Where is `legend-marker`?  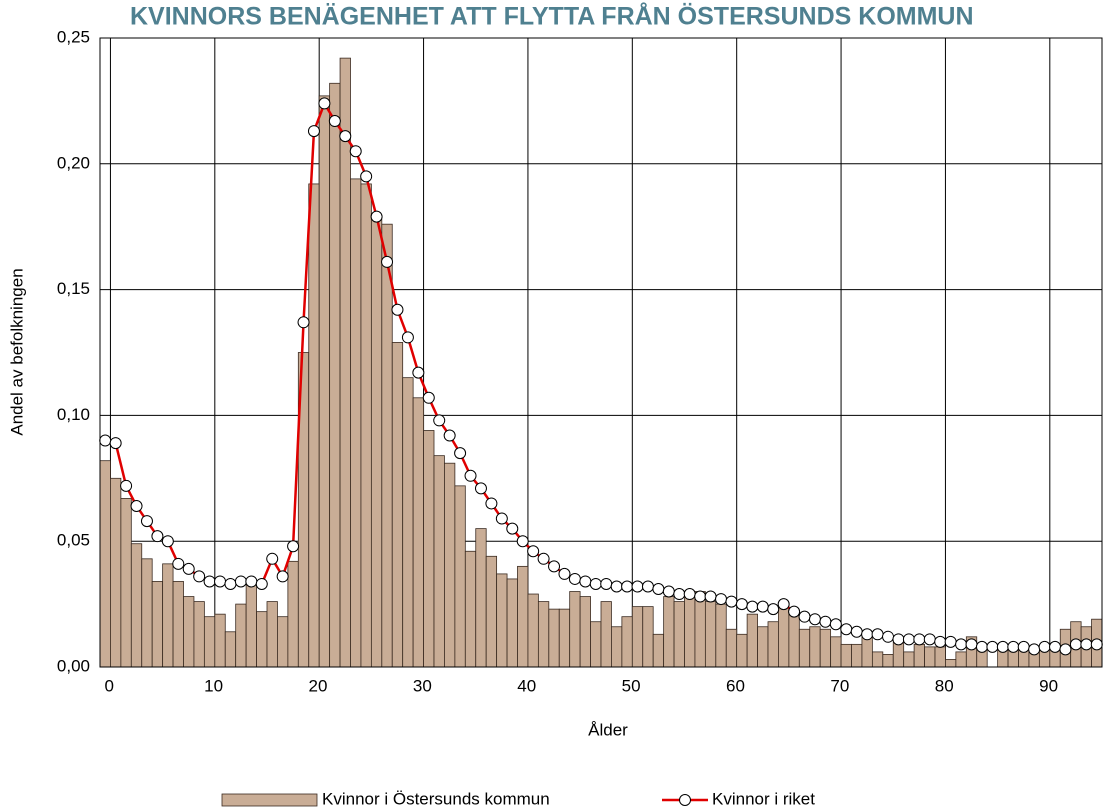
legend-marker is located at coordinates (685, 800).